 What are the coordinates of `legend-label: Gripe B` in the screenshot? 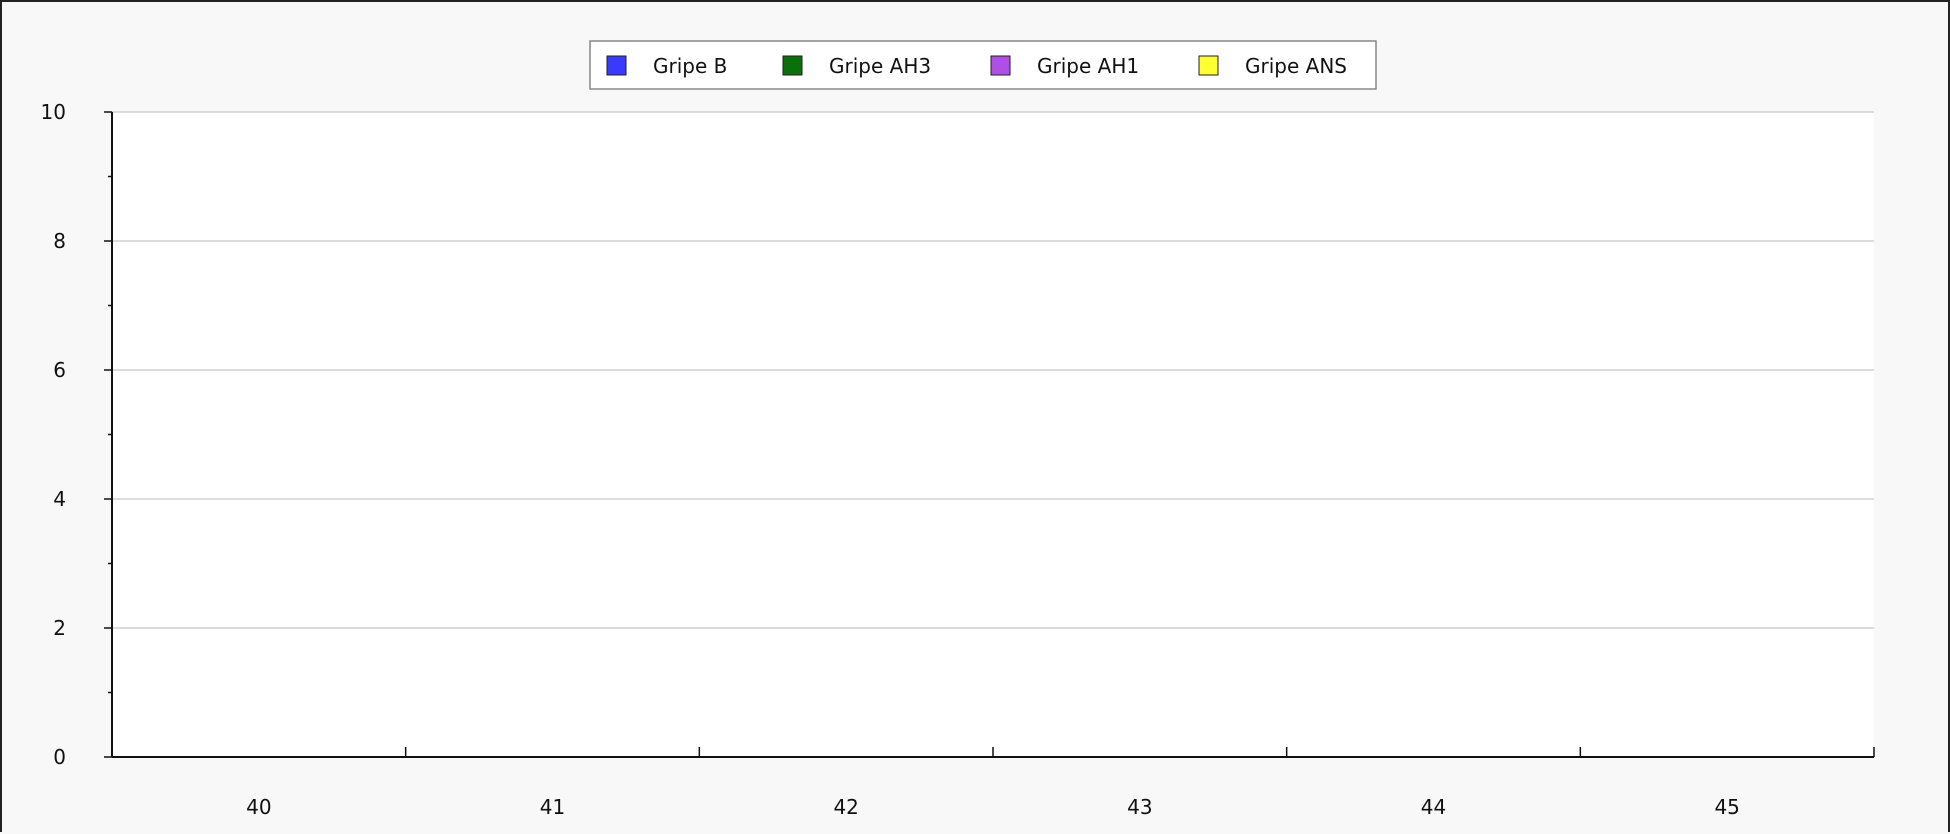 It's located at (690, 66).